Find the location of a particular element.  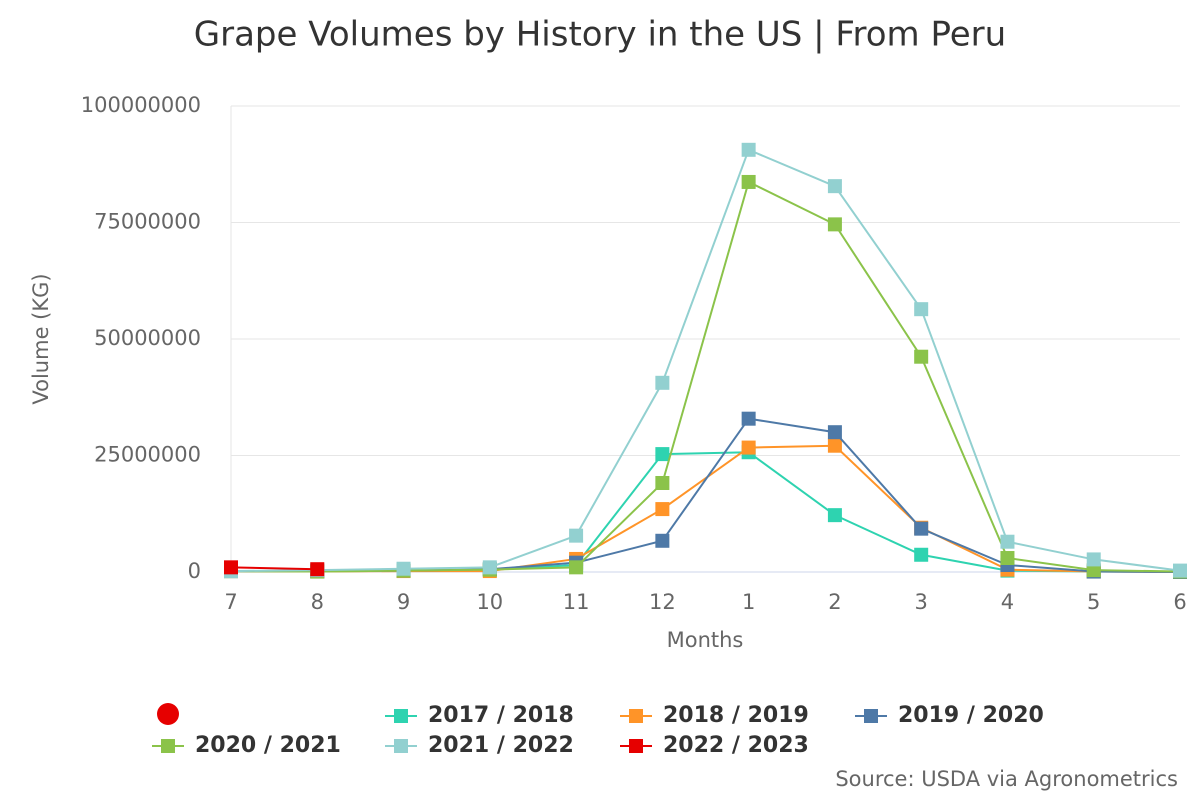

x-tick-label: 6 is located at coordinates (1179, 602).